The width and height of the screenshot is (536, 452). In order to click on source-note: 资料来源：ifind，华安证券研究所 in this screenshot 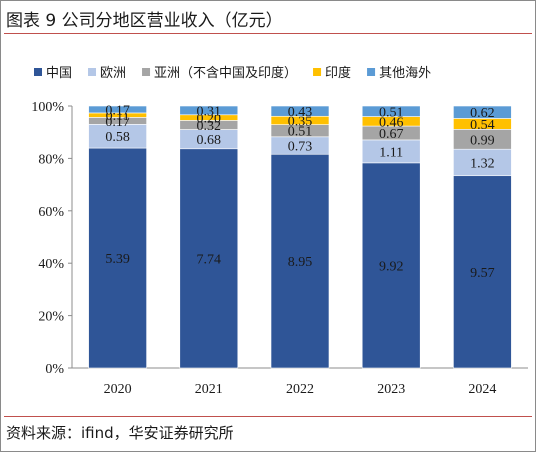, I will do `click(120, 433)`.